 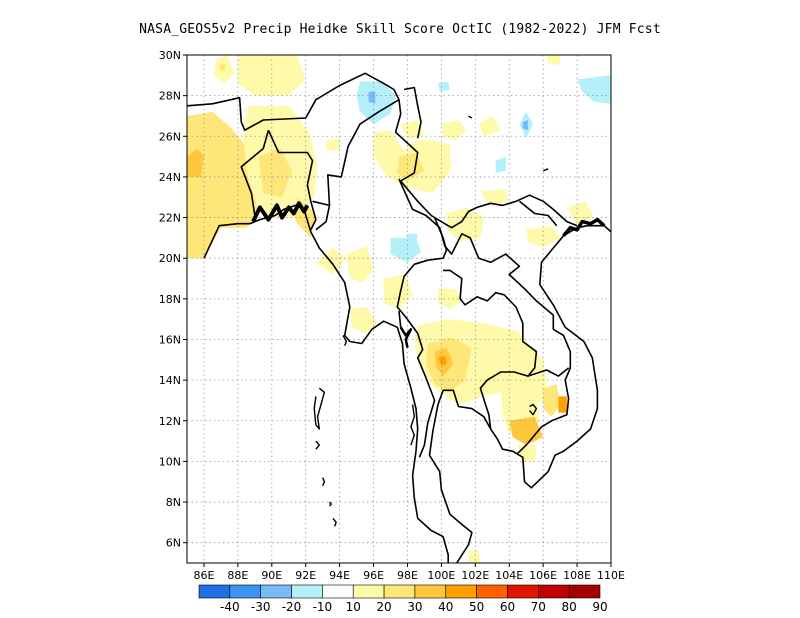 What do you see at coordinates (445, 607) in the screenshot?
I see `colorbar-label: 40` at bounding box center [445, 607].